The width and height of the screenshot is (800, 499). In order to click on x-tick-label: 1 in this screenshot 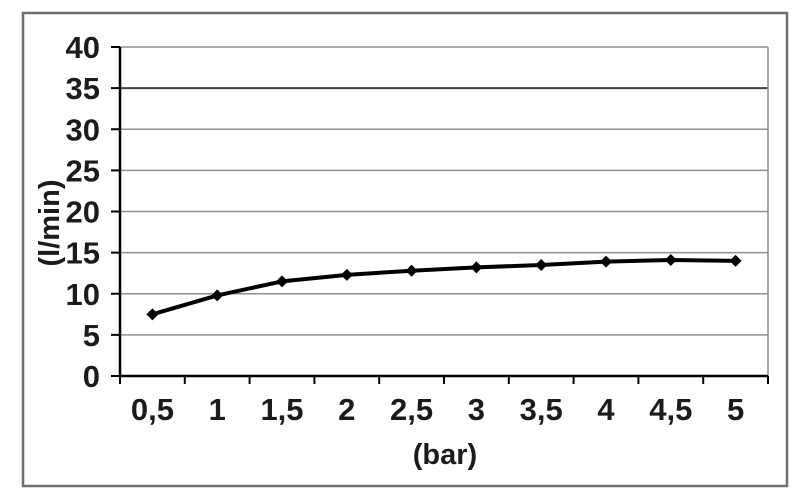, I will do `click(217, 409)`.